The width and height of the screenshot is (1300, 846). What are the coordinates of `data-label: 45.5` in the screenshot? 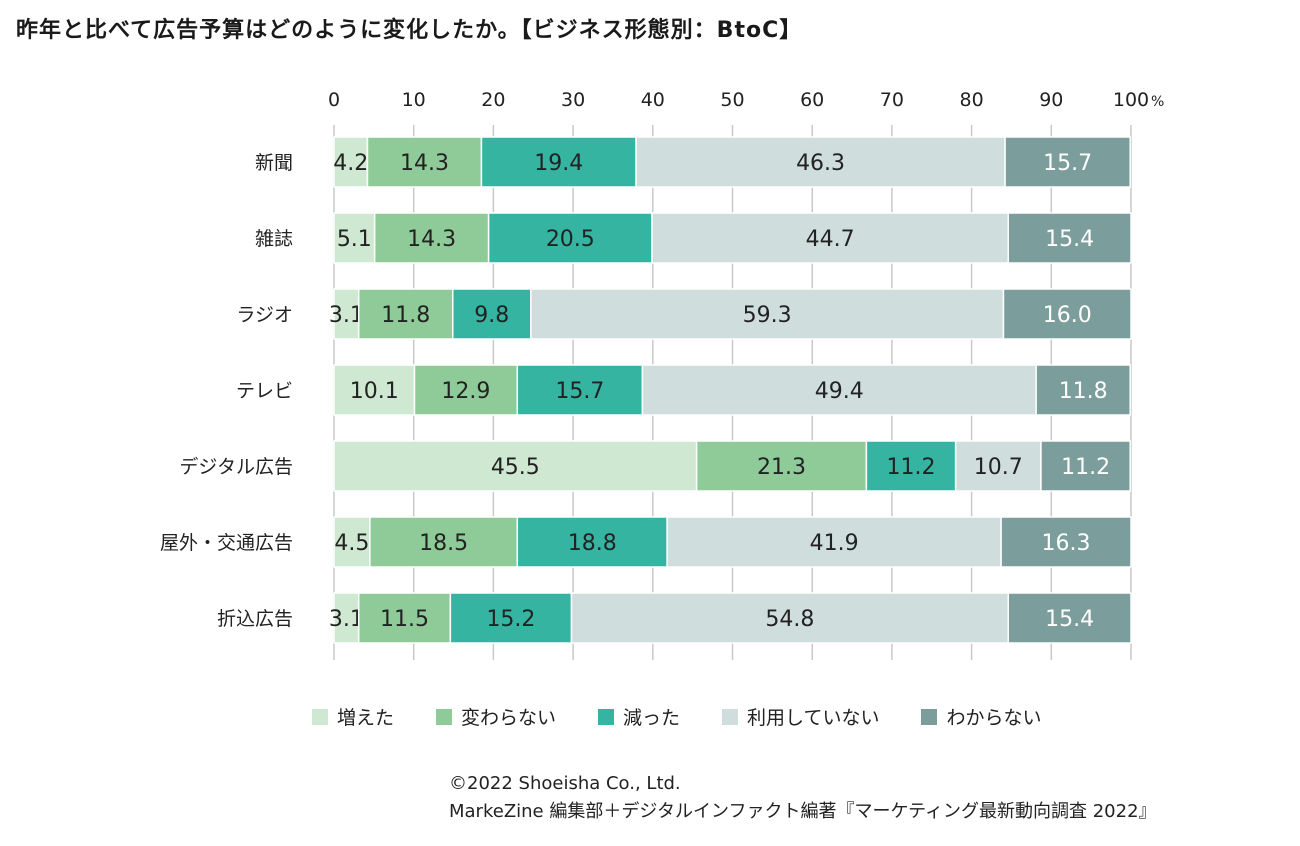 It's located at (515, 467).